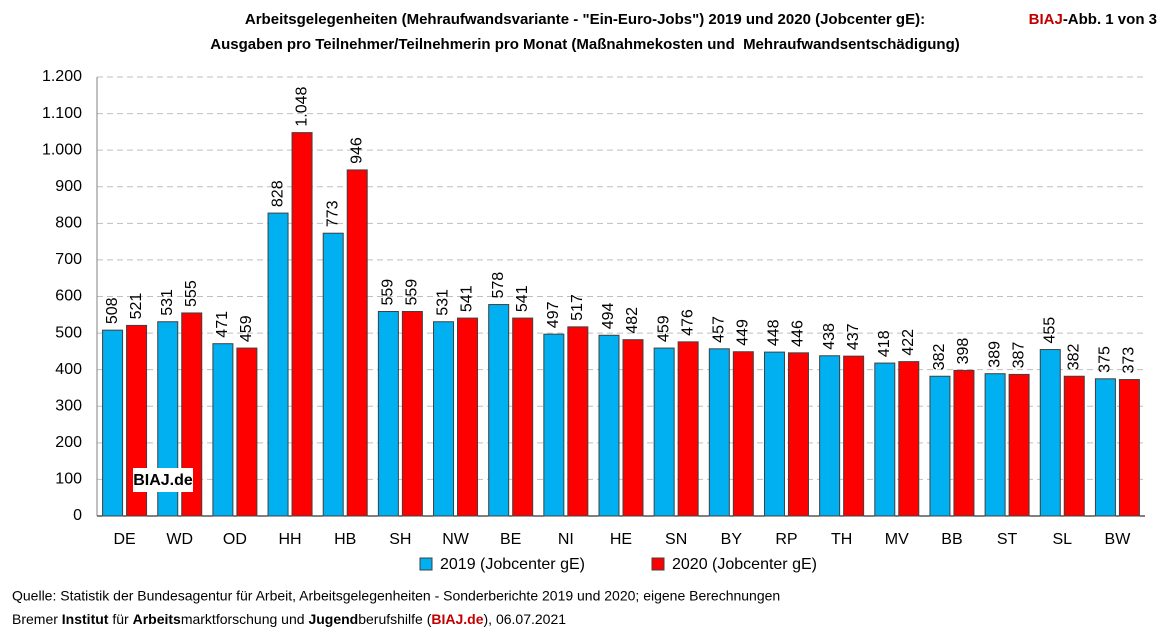 Image resolution: width=1172 pixels, height=638 pixels. Describe the element at coordinates (301, 106) in the screenshot. I see `value-label: 1.048` at that location.